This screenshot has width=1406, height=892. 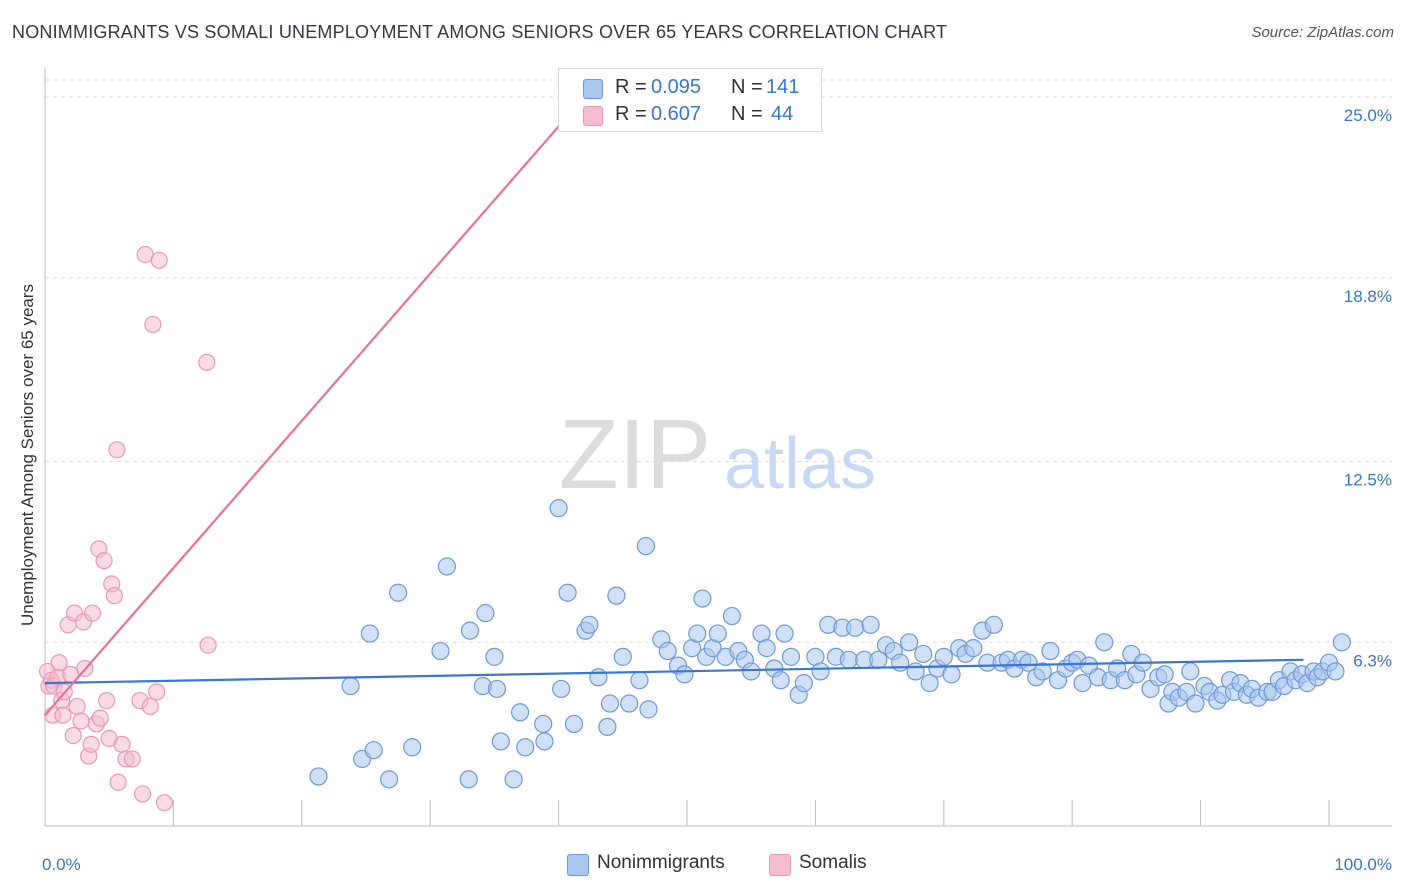 What do you see at coordinates (690, 100) in the screenshot?
I see `correlation-legend: R = 0.095 N = 141 R = 0.607 N = 44` at bounding box center [690, 100].